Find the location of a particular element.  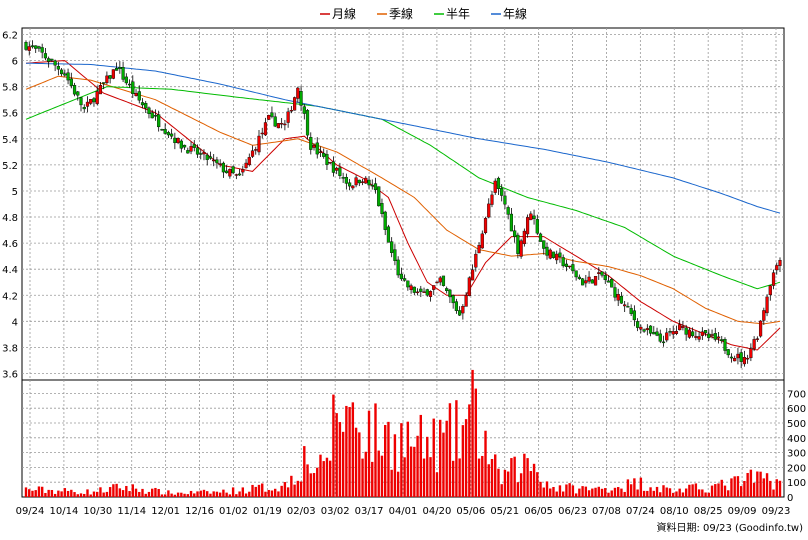

price-tick-label: 6 is located at coordinates (15, 62).